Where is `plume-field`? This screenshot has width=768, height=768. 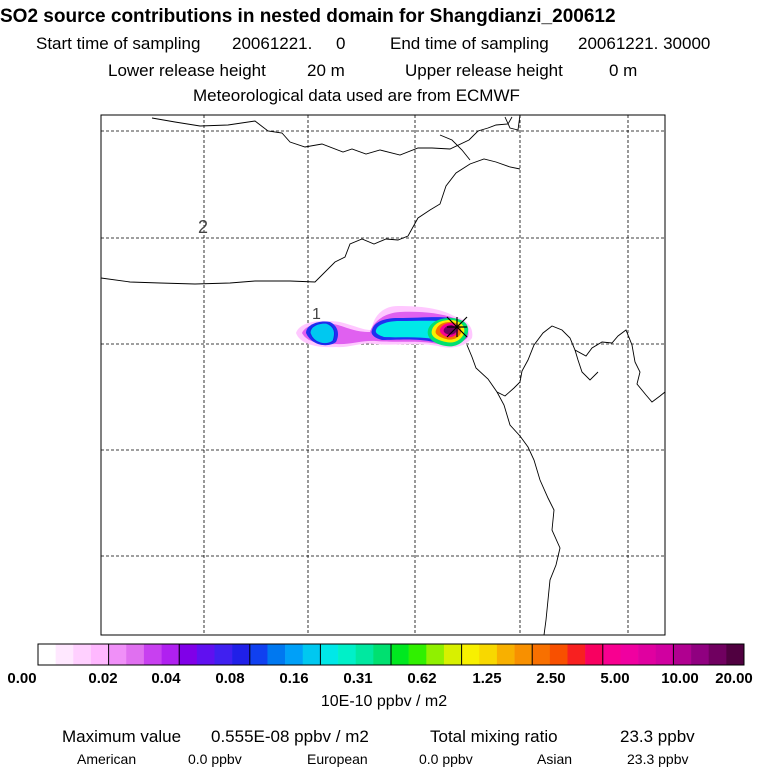
plume-field is located at coordinates (384, 327).